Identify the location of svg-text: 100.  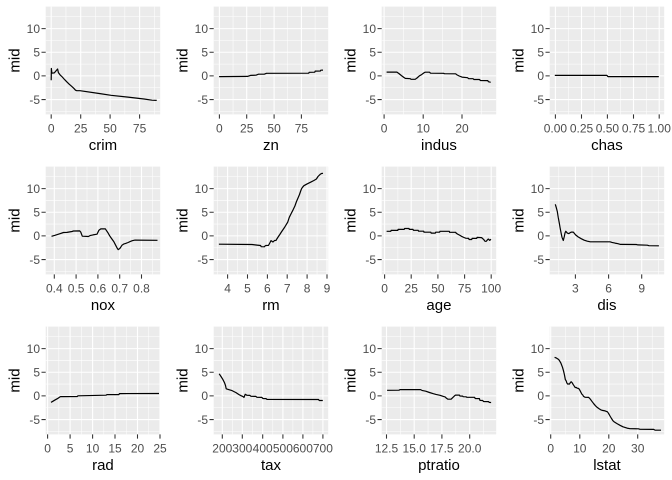
(491, 288).